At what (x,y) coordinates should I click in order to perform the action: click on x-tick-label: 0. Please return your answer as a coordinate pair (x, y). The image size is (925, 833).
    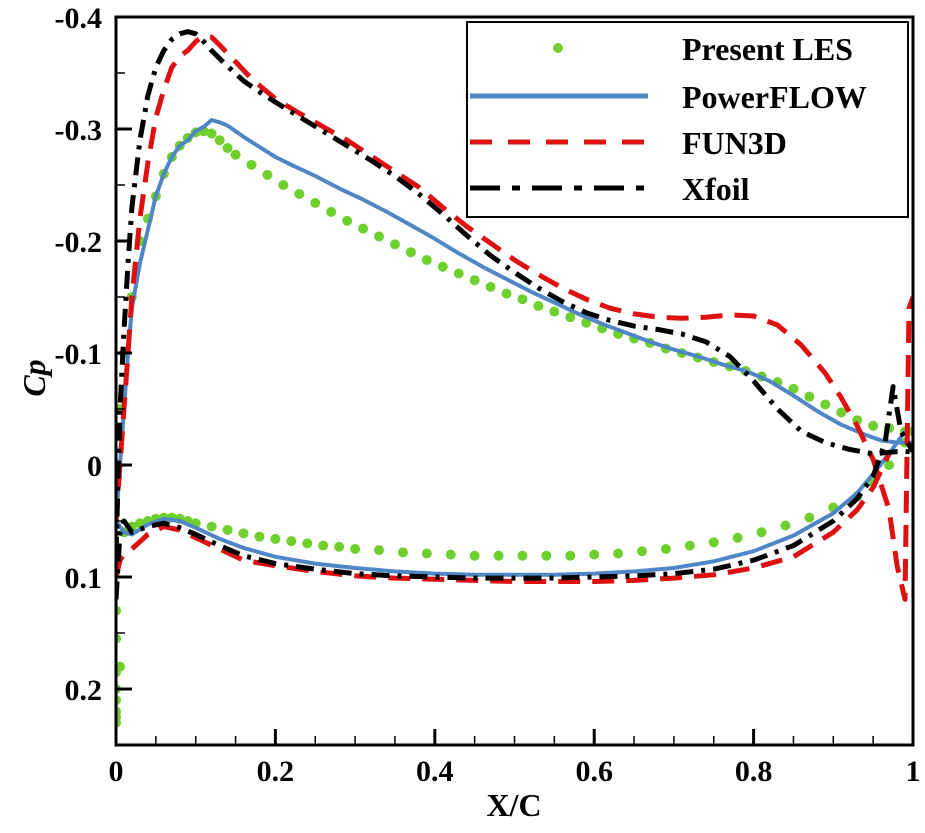
    Looking at the image, I should click on (116, 771).